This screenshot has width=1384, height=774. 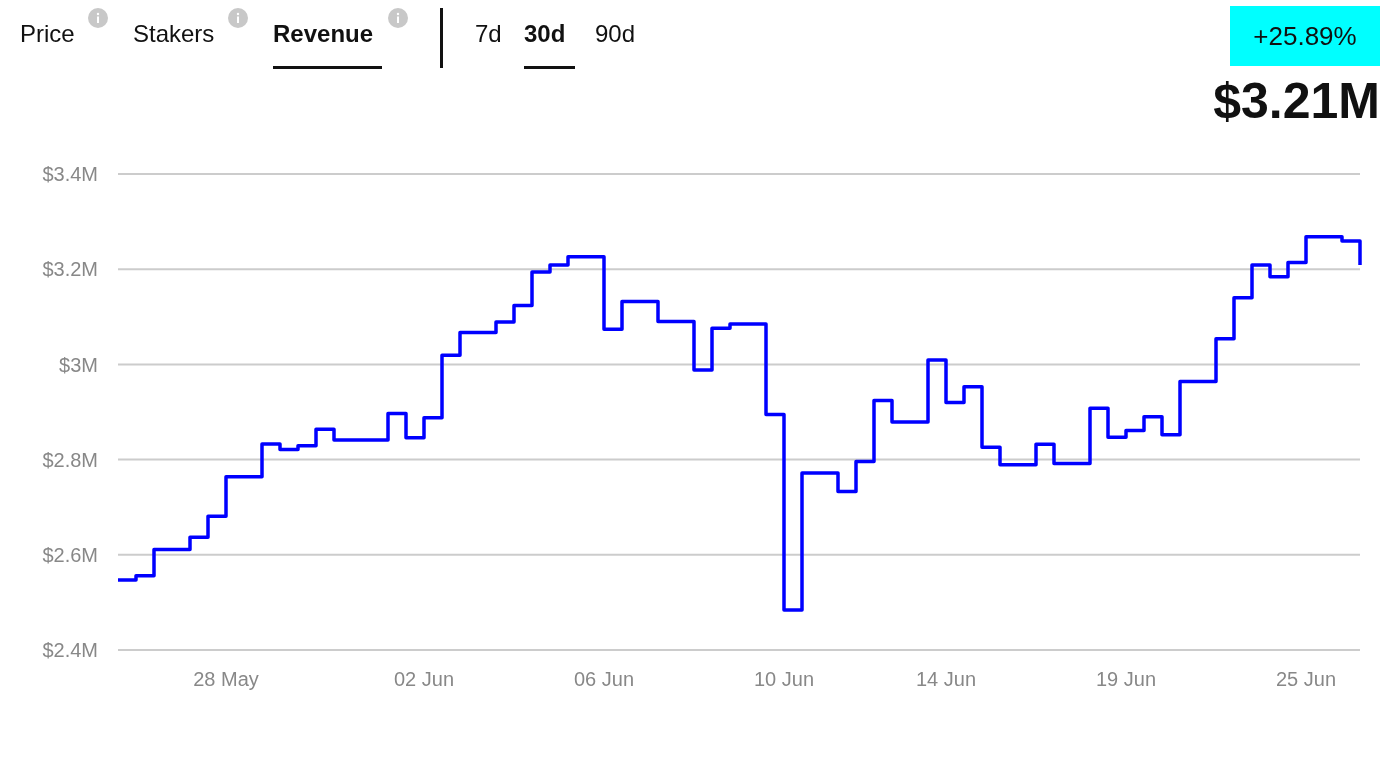 I want to click on text: Revenue, so click(x=323, y=34).